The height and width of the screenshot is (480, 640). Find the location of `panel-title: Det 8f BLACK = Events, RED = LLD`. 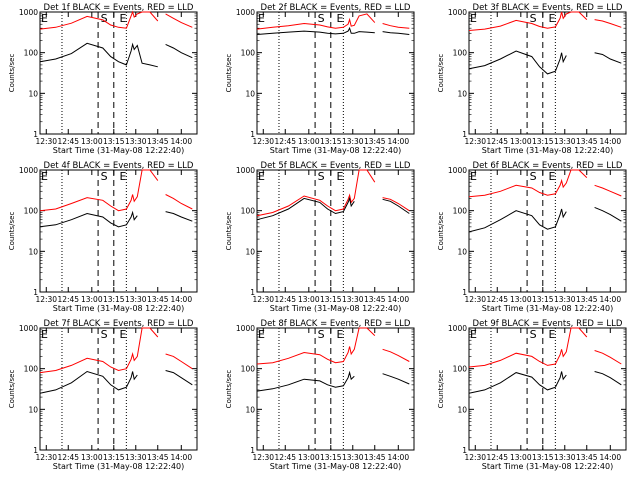

panel-title: Det 8f BLACK = Events, RED = LLD is located at coordinates (336, 324).